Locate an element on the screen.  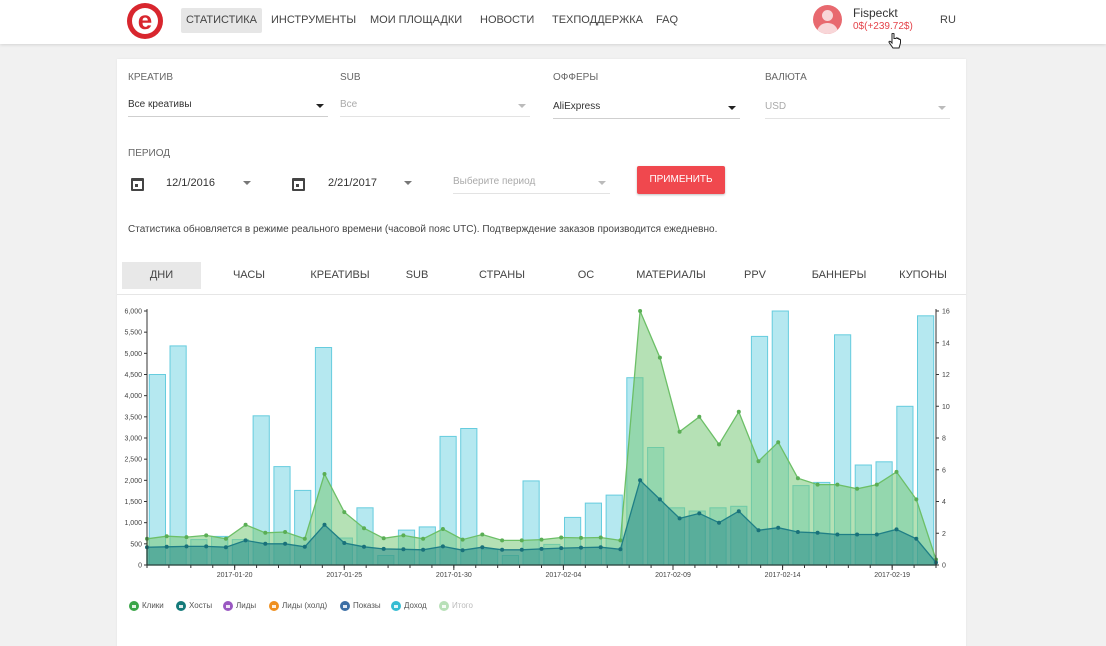
sub-label: SUB is located at coordinates (350, 77).